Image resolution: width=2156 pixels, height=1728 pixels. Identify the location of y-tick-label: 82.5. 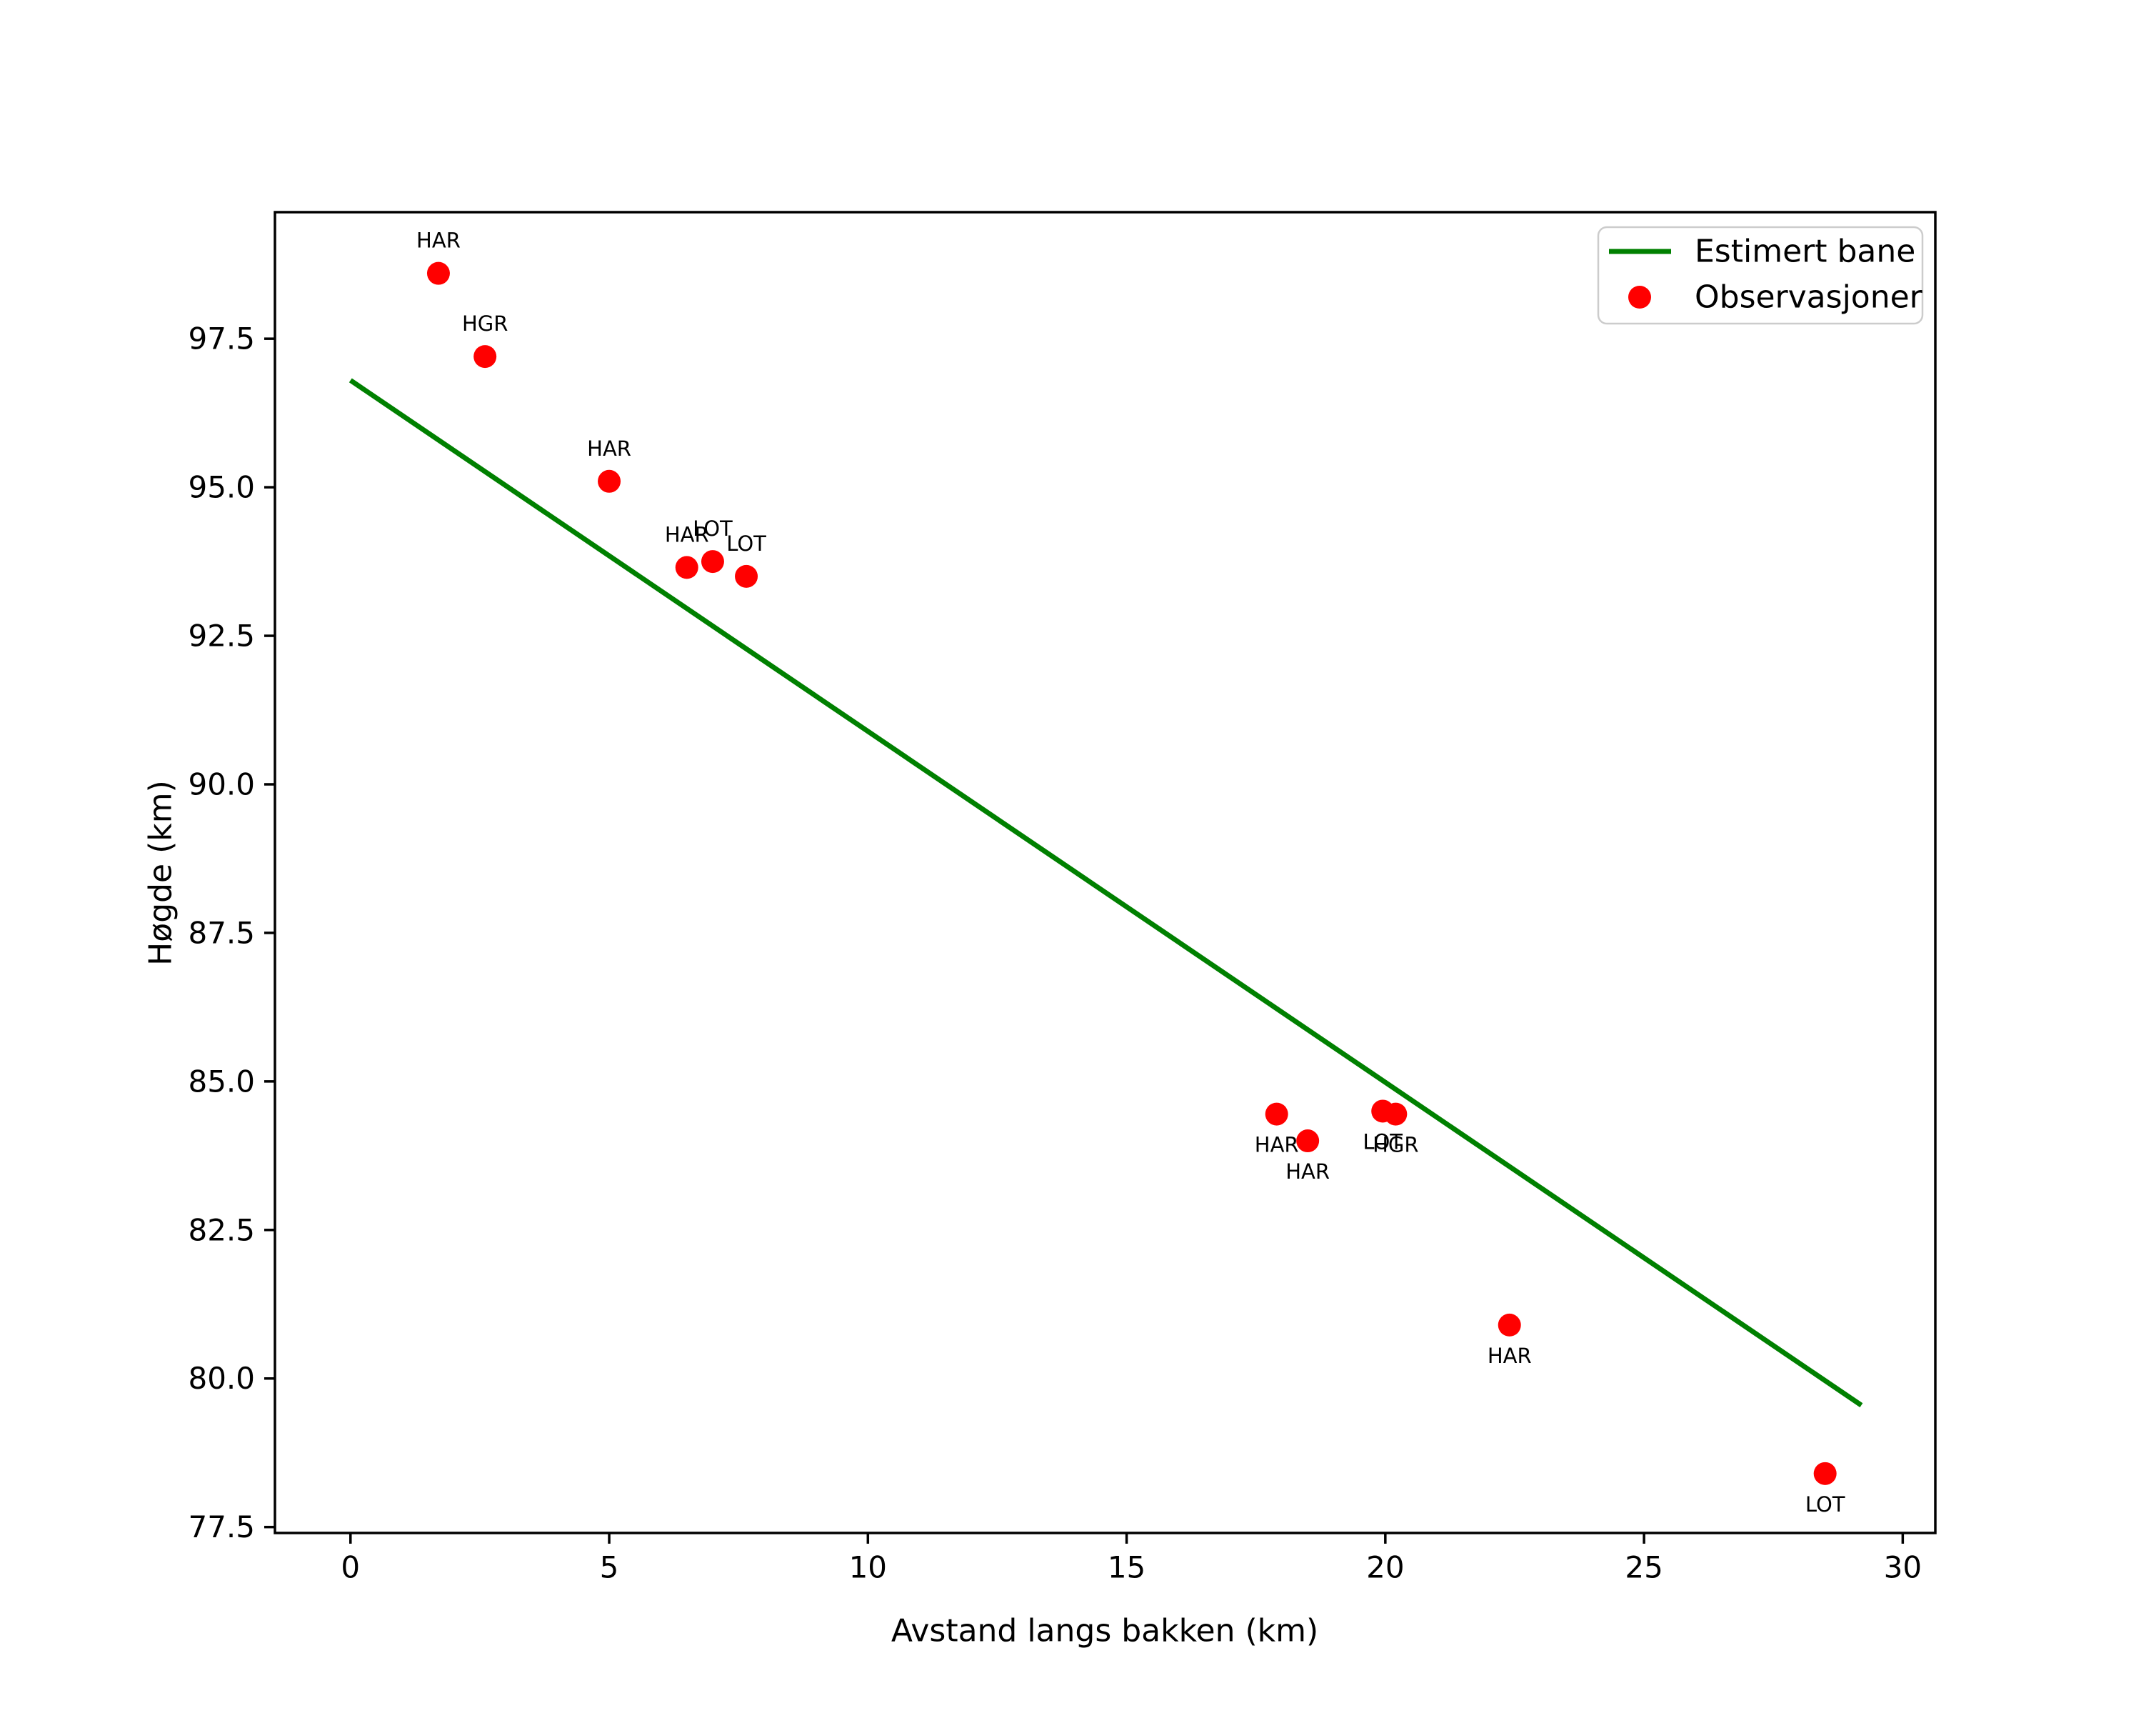
(222, 1229).